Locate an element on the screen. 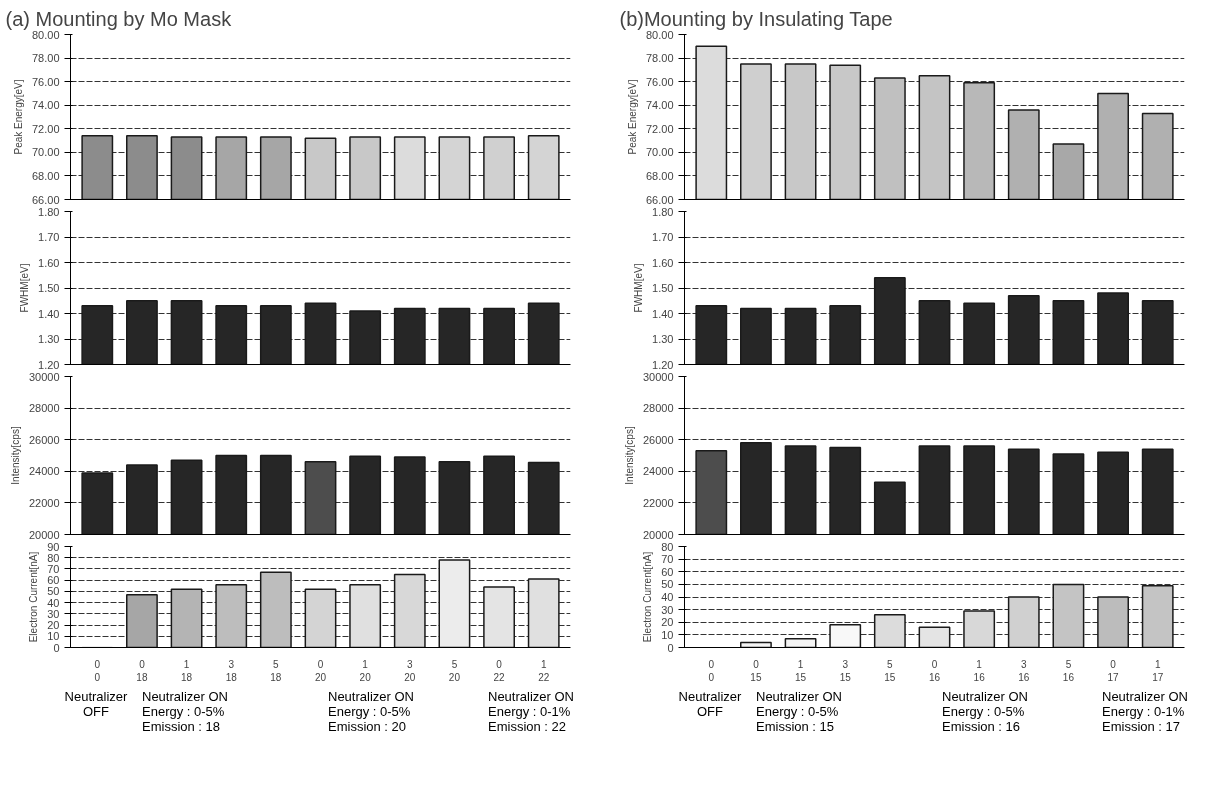 This screenshot has height=805, width=1213. y-tick-label: 90 is located at coordinates (53, 546).